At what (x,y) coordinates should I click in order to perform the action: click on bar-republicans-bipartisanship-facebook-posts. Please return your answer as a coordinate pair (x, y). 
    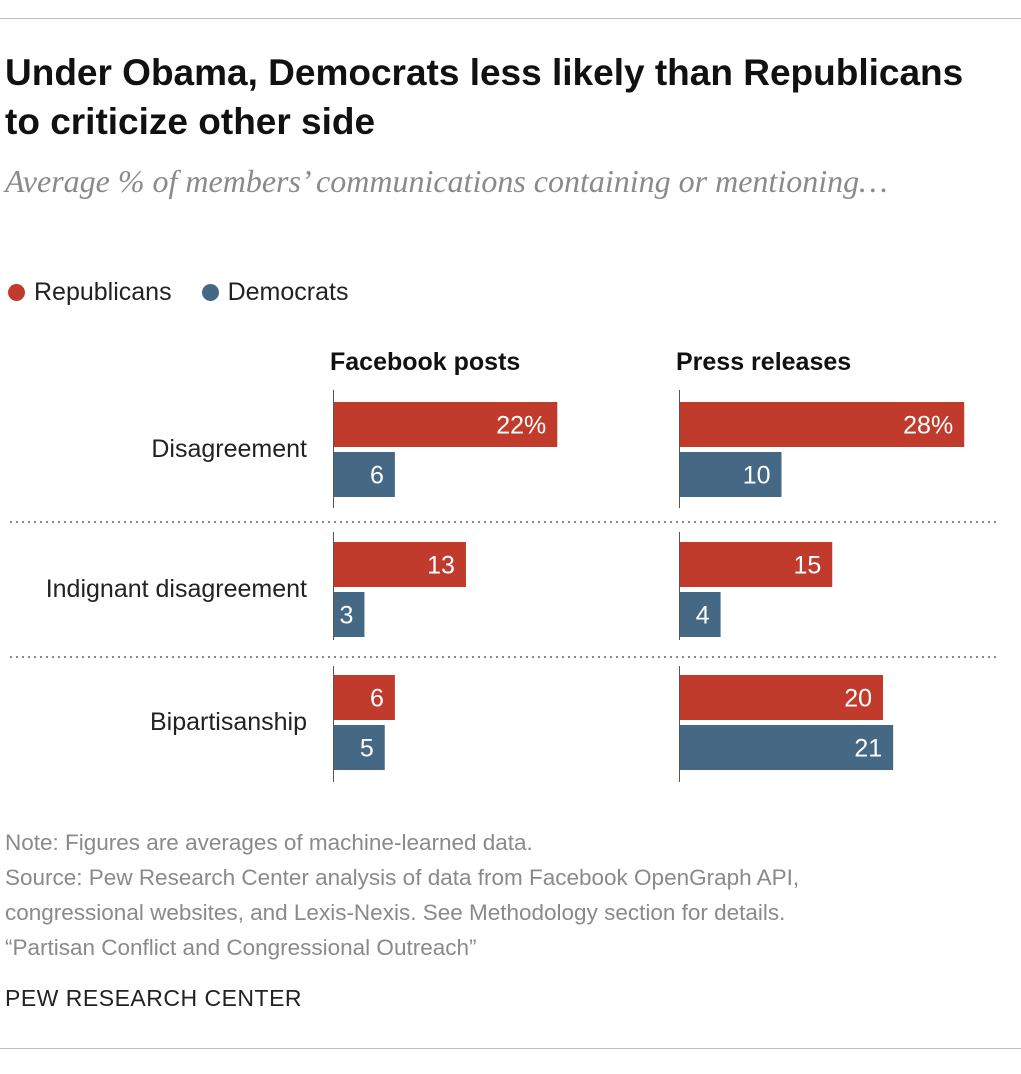
    Looking at the image, I should click on (364, 697).